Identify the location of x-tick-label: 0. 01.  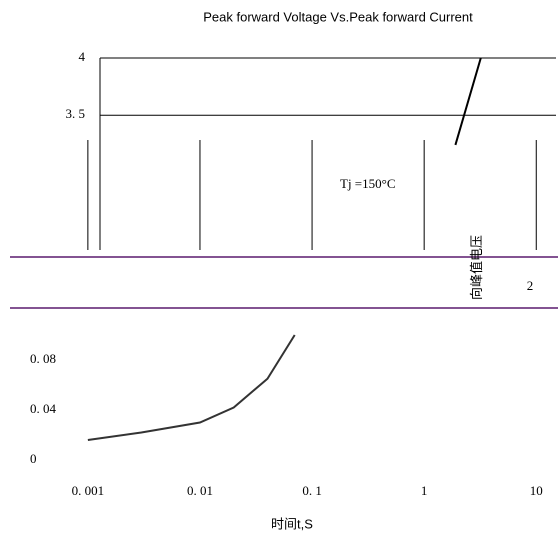
(200, 490).